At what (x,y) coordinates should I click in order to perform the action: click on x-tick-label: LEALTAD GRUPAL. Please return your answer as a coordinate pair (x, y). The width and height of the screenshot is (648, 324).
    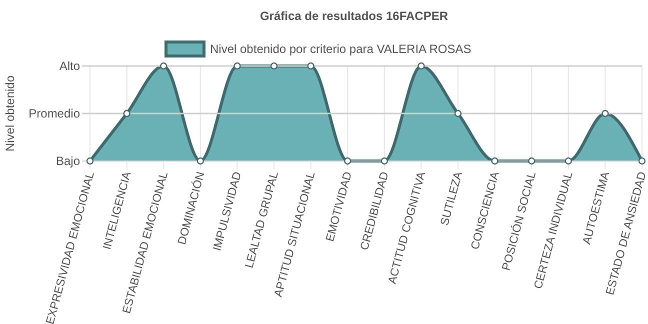
    Looking at the image, I should click on (263, 220).